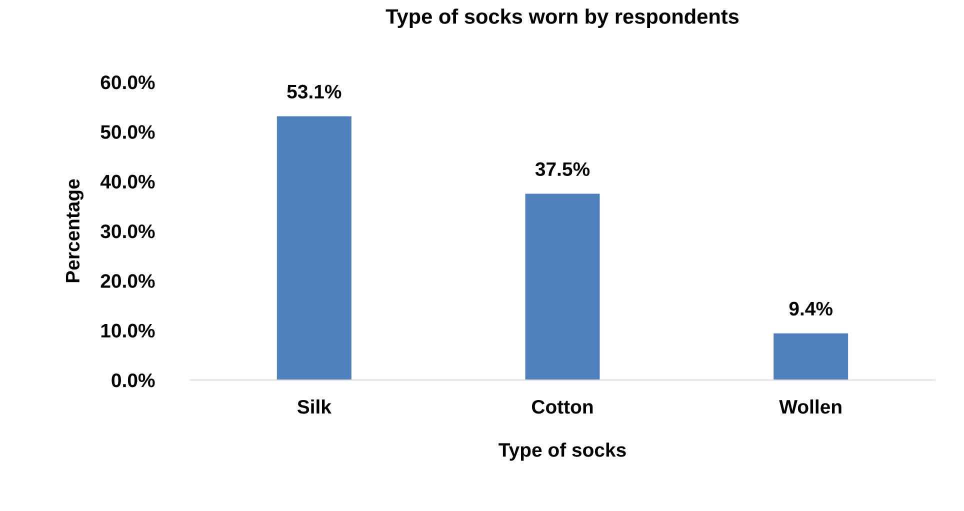 Image resolution: width=964 pixels, height=511 pixels. Describe the element at coordinates (562, 451) in the screenshot. I see `x-axis-title: Type of socks` at that location.